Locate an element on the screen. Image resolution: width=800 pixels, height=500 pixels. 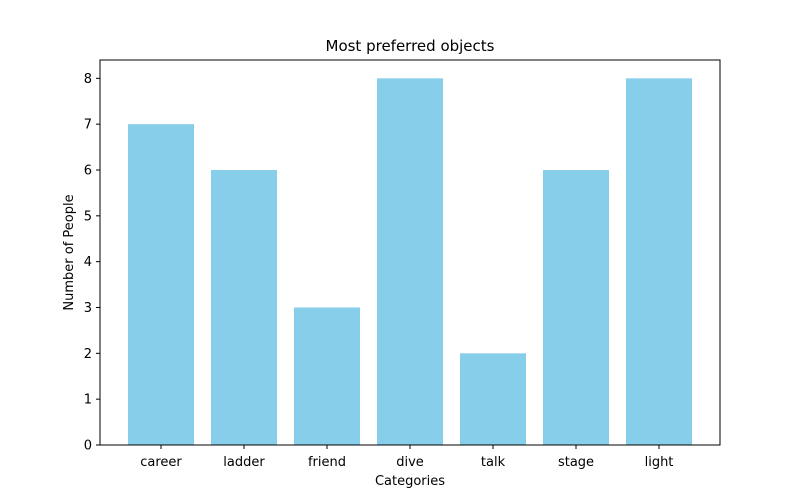
y-tick-label: 2 is located at coordinates (88, 354).